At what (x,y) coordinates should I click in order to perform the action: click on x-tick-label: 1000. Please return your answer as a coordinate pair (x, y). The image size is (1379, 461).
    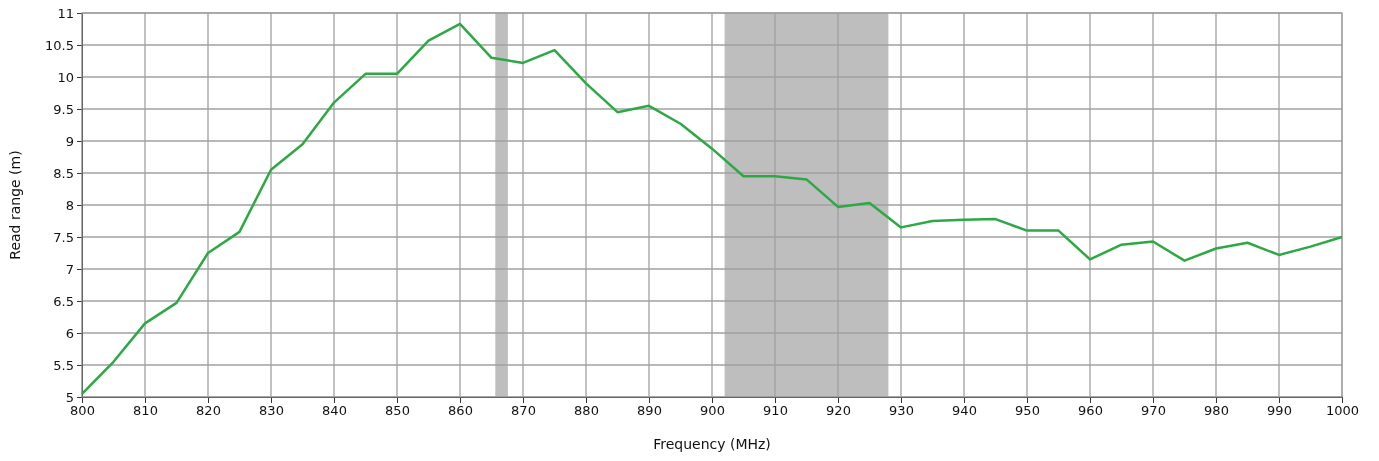
    Looking at the image, I should click on (1342, 411).